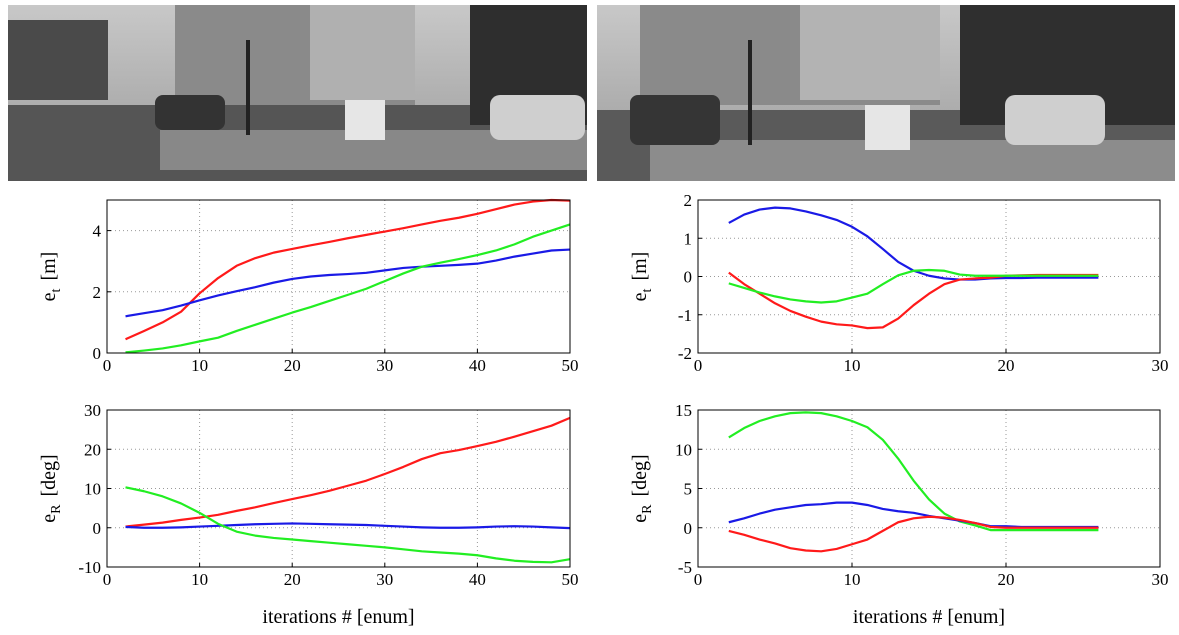 The image size is (1179, 635). What do you see at coordinates (683, 410) in the screenshot?
I see `y-tick-label: 15` at bounding box center [683, 410].